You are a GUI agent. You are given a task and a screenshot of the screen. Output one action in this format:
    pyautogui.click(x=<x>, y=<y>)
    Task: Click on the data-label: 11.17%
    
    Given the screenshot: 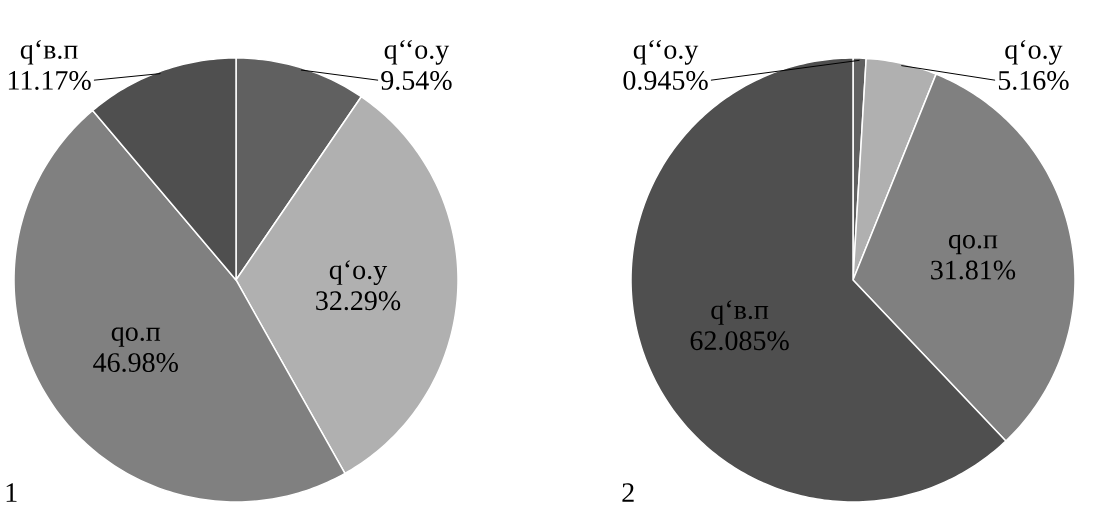 What is the action you would take?
    pyautogui.click(x=49, y=80)
    